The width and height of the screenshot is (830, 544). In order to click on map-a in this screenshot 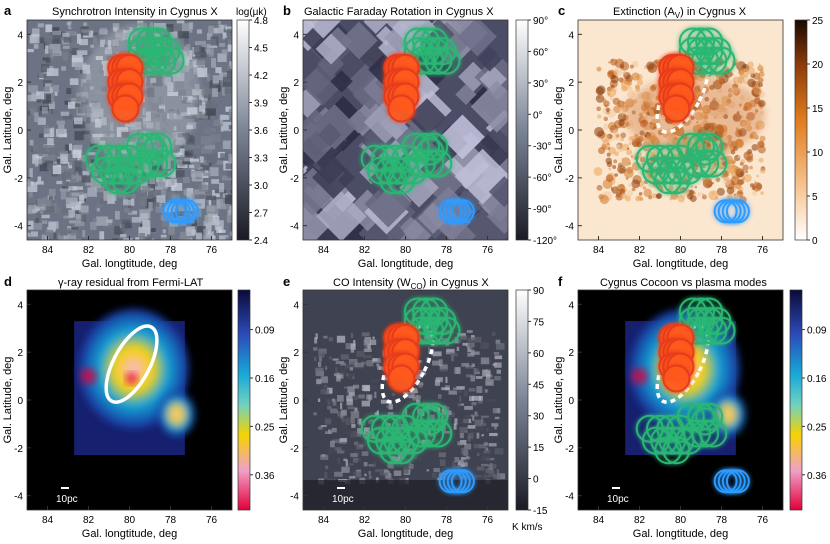, I will do `click(129, 130)`.